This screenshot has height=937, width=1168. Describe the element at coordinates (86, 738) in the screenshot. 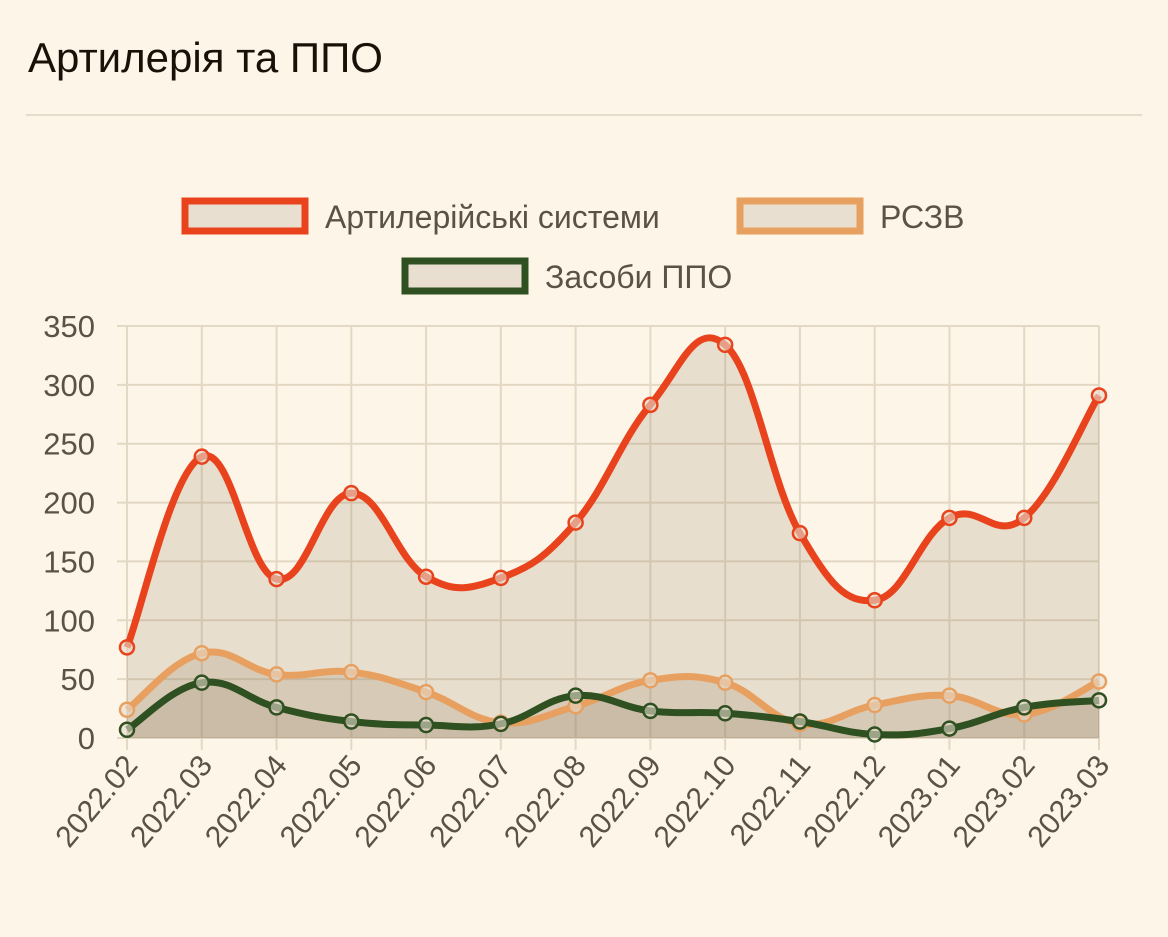

I see `y-tick-label: 0` at that location.